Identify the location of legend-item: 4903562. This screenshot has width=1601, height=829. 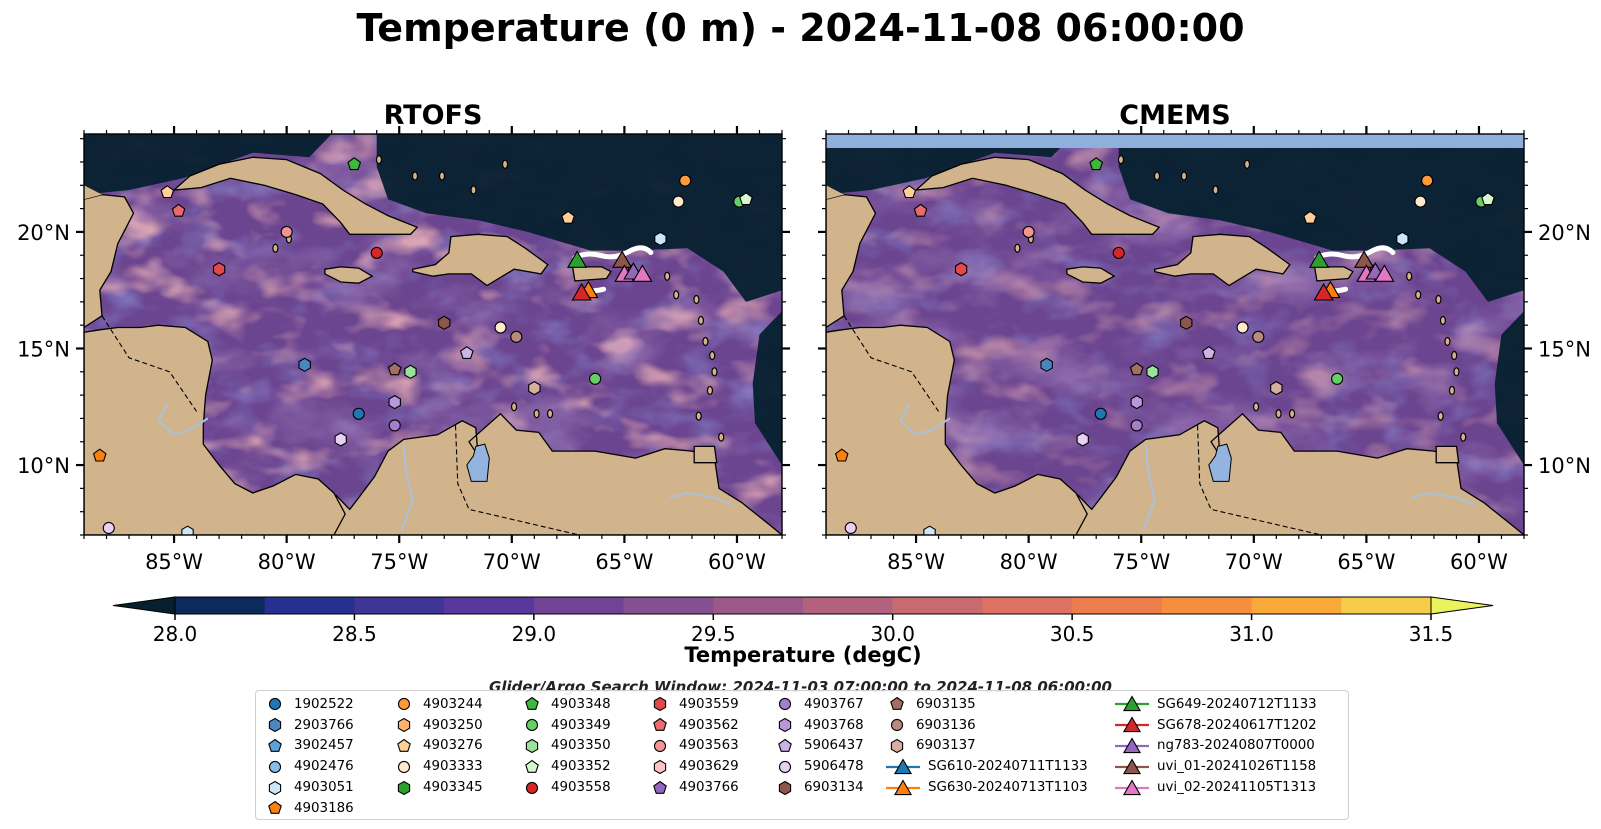
(694, 725).